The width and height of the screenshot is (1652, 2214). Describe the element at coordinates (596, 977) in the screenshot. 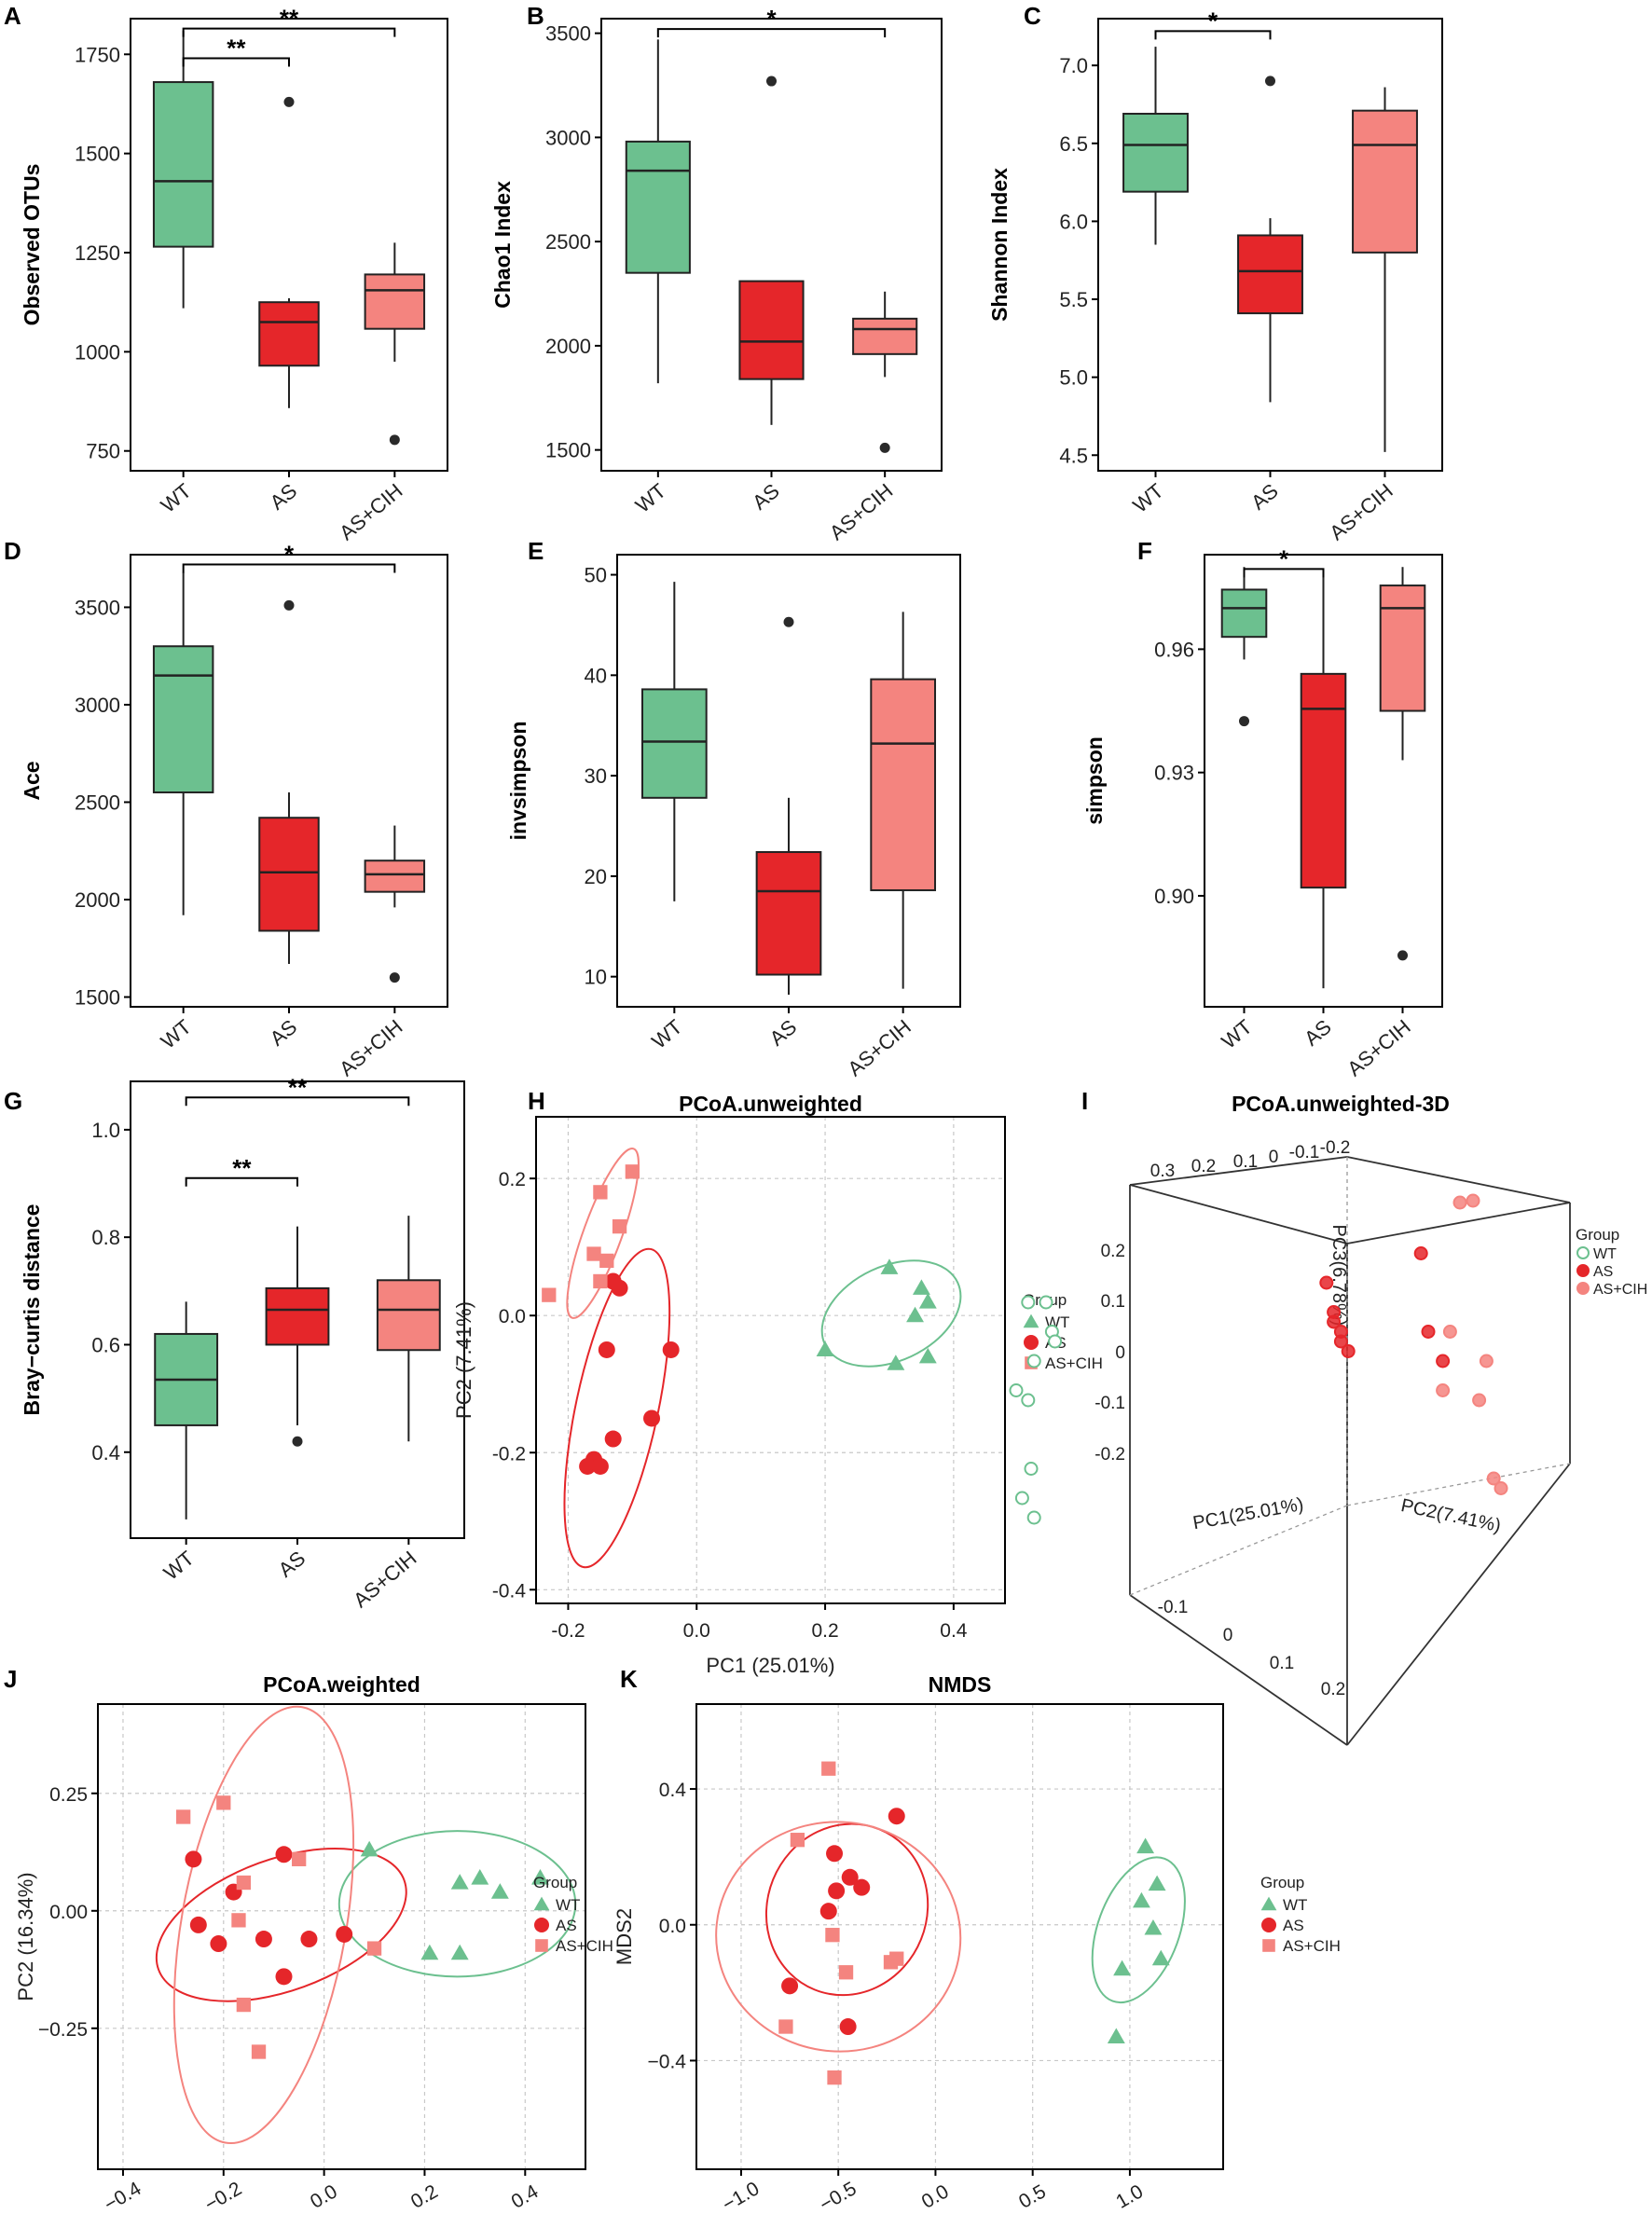

I see `y-tick-label: 10` at that location.